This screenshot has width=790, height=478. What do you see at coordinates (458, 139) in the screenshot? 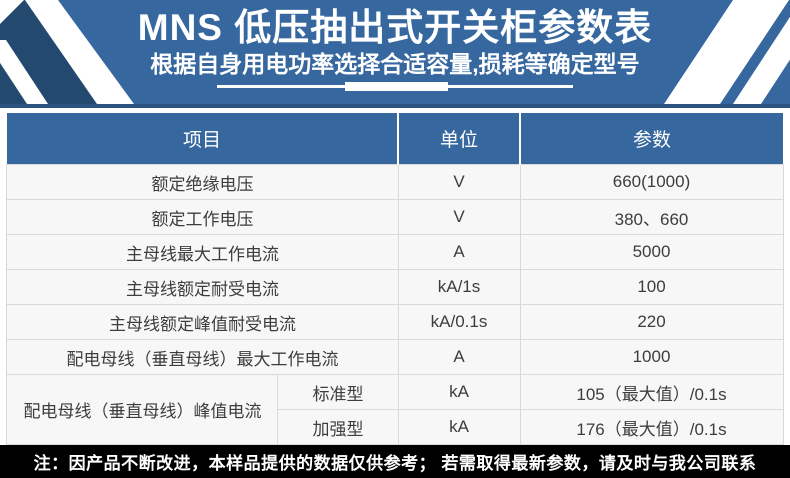
I see `column-header-unit: 单位` at bounding box center [458, 139].